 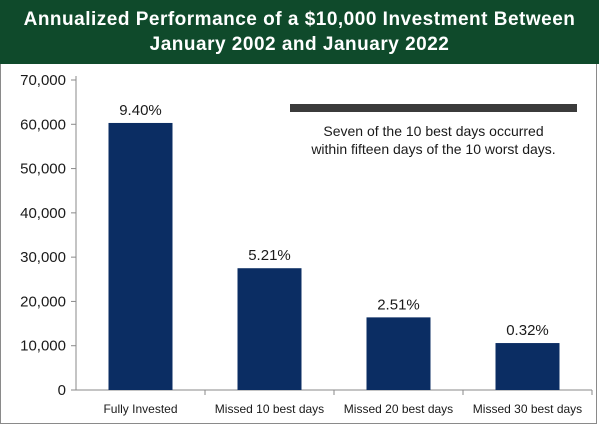 What do you see at coordinates (62, 390) in the screenshot?
I see `y-tick-label: 0` at bounding box center [62, 390].